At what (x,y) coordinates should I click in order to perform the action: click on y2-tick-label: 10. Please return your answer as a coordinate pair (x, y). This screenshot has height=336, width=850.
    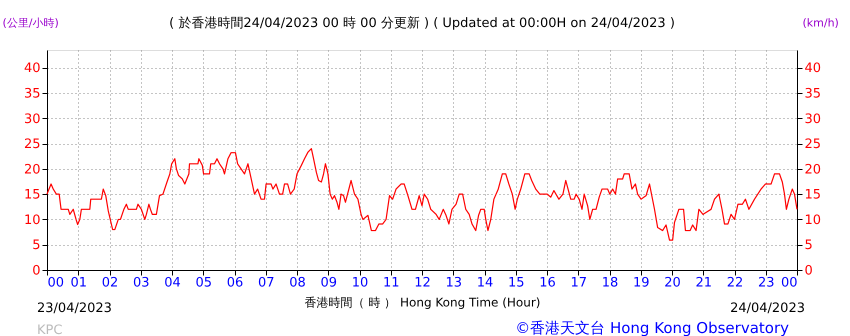
    Looking at the image, I should click on (813, 220).